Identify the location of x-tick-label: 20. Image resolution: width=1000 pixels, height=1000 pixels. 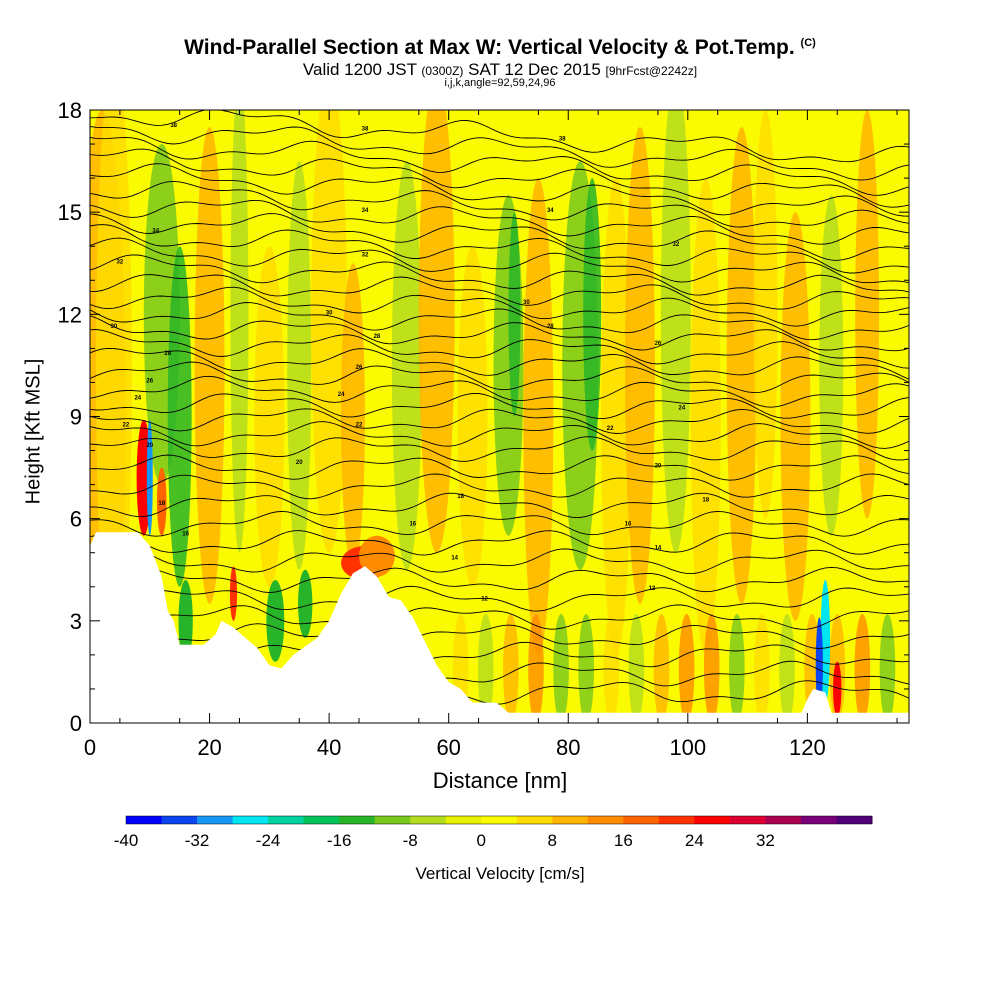
(209, 747).